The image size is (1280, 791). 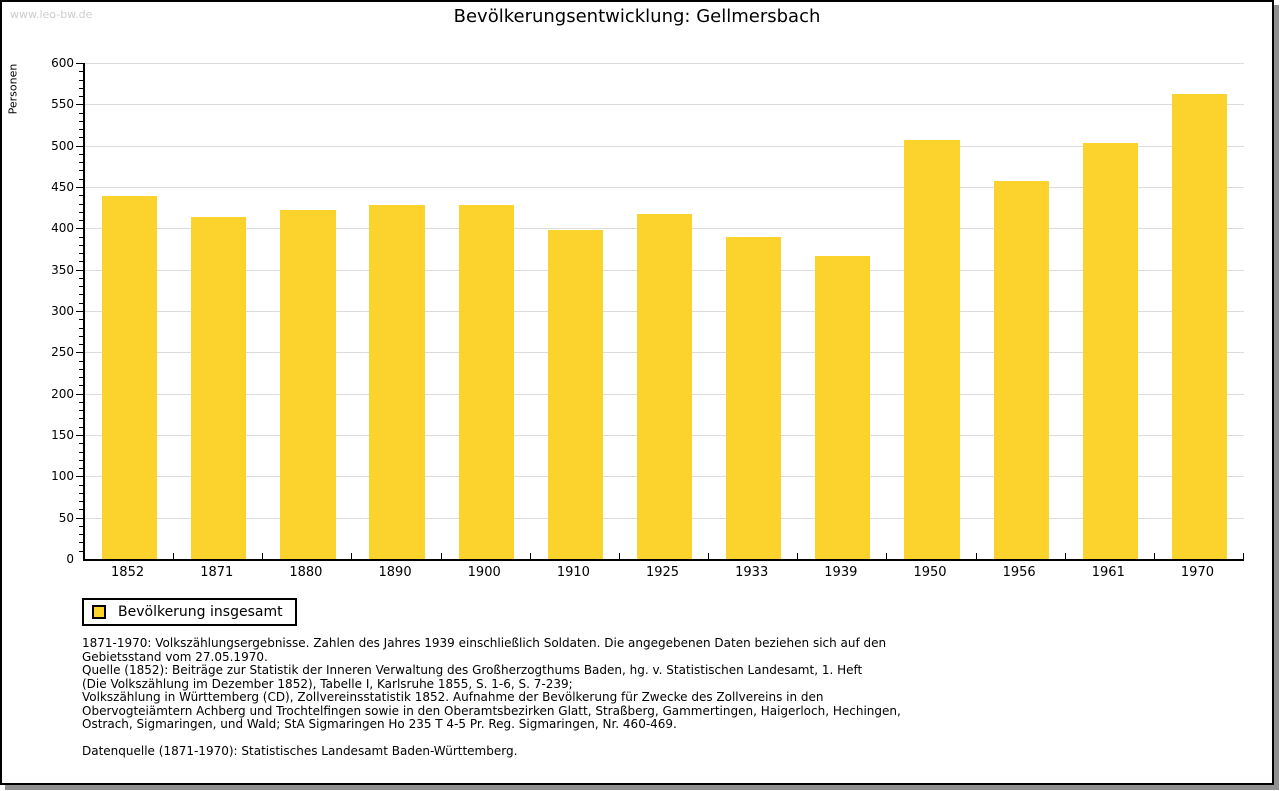 I want to click on x-axis-tick-label: 1925, so click(x=662, y=572).